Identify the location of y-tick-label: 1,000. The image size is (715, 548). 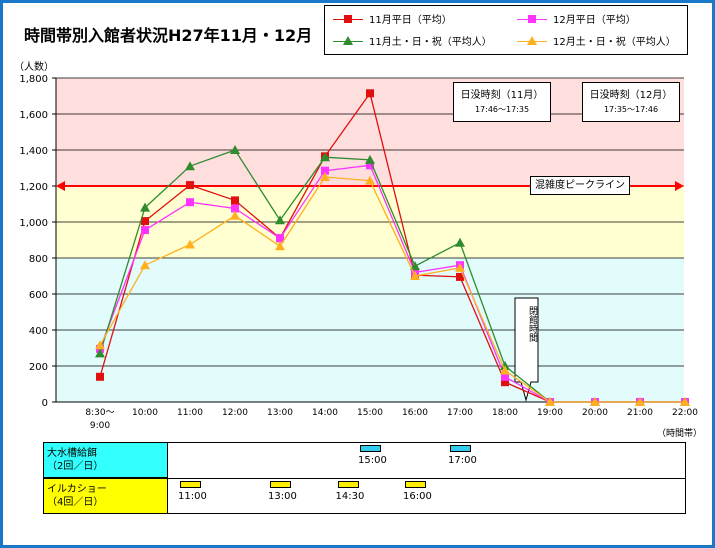
(33, 223).